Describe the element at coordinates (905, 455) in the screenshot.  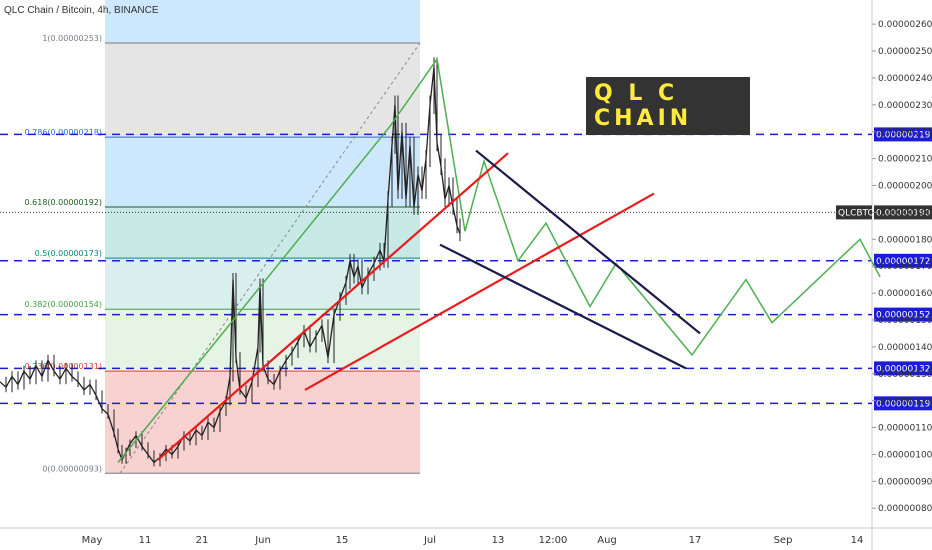
I see `price-tick-label: 0.00000100` at that location.